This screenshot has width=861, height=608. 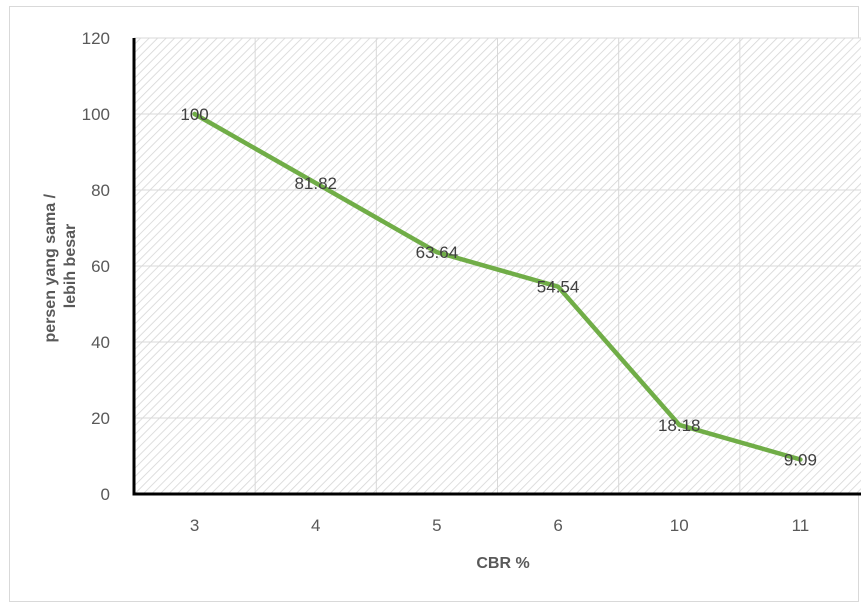 What do you see at coordinates (499, 525) in the screenshot?
I see `x-axis-tick-labels: 3 4 5 6 10 11` at bounding box center [499, 525].